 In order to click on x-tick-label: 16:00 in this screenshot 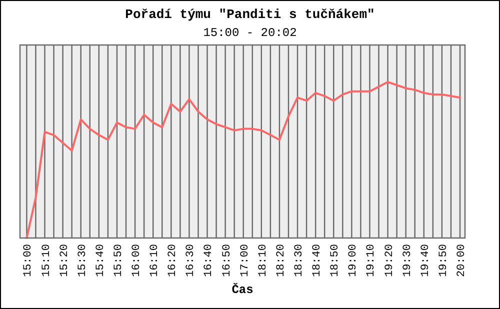, I will do `click(137, 261)`.